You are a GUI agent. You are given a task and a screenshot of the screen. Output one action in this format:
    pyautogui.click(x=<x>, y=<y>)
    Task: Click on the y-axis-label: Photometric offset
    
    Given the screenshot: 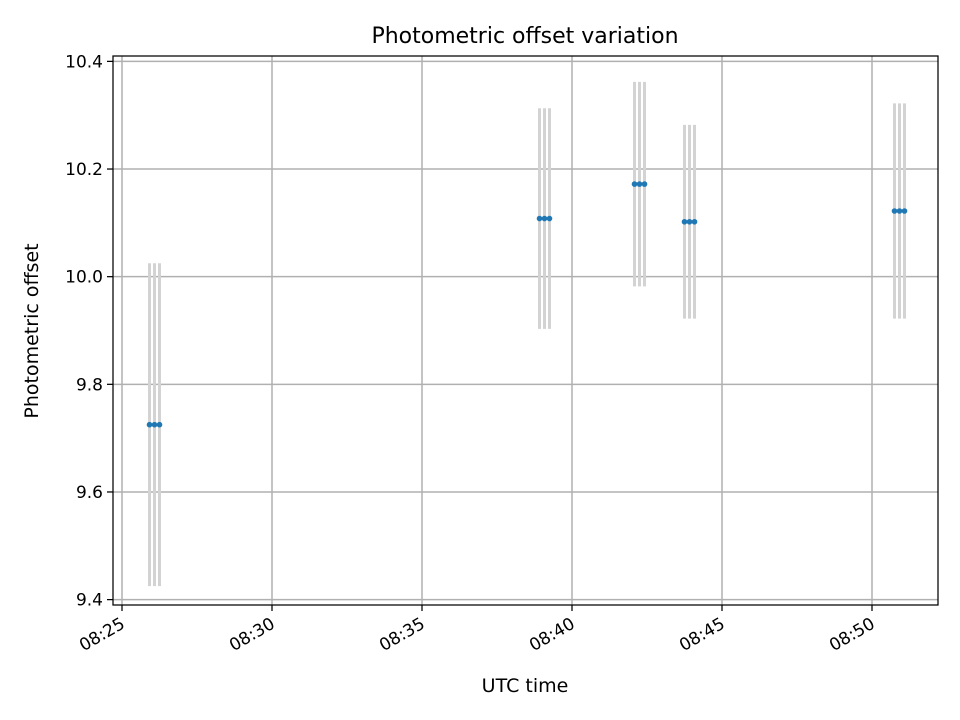 What is the action you would take?
    pyautogui.click(x=32, y=330)
    